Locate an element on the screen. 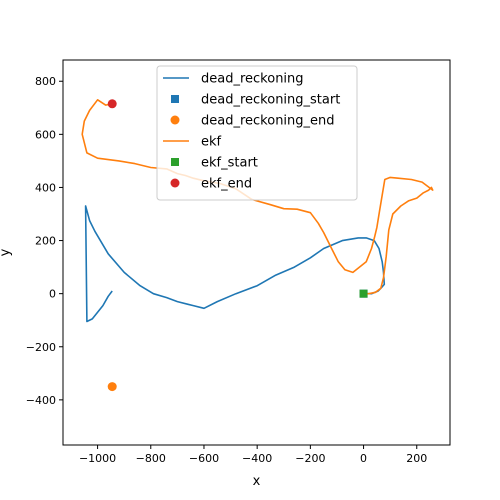 This screenshot has height=500, width=500. legend-label: ekf_start is located at coordinates (229, 163).